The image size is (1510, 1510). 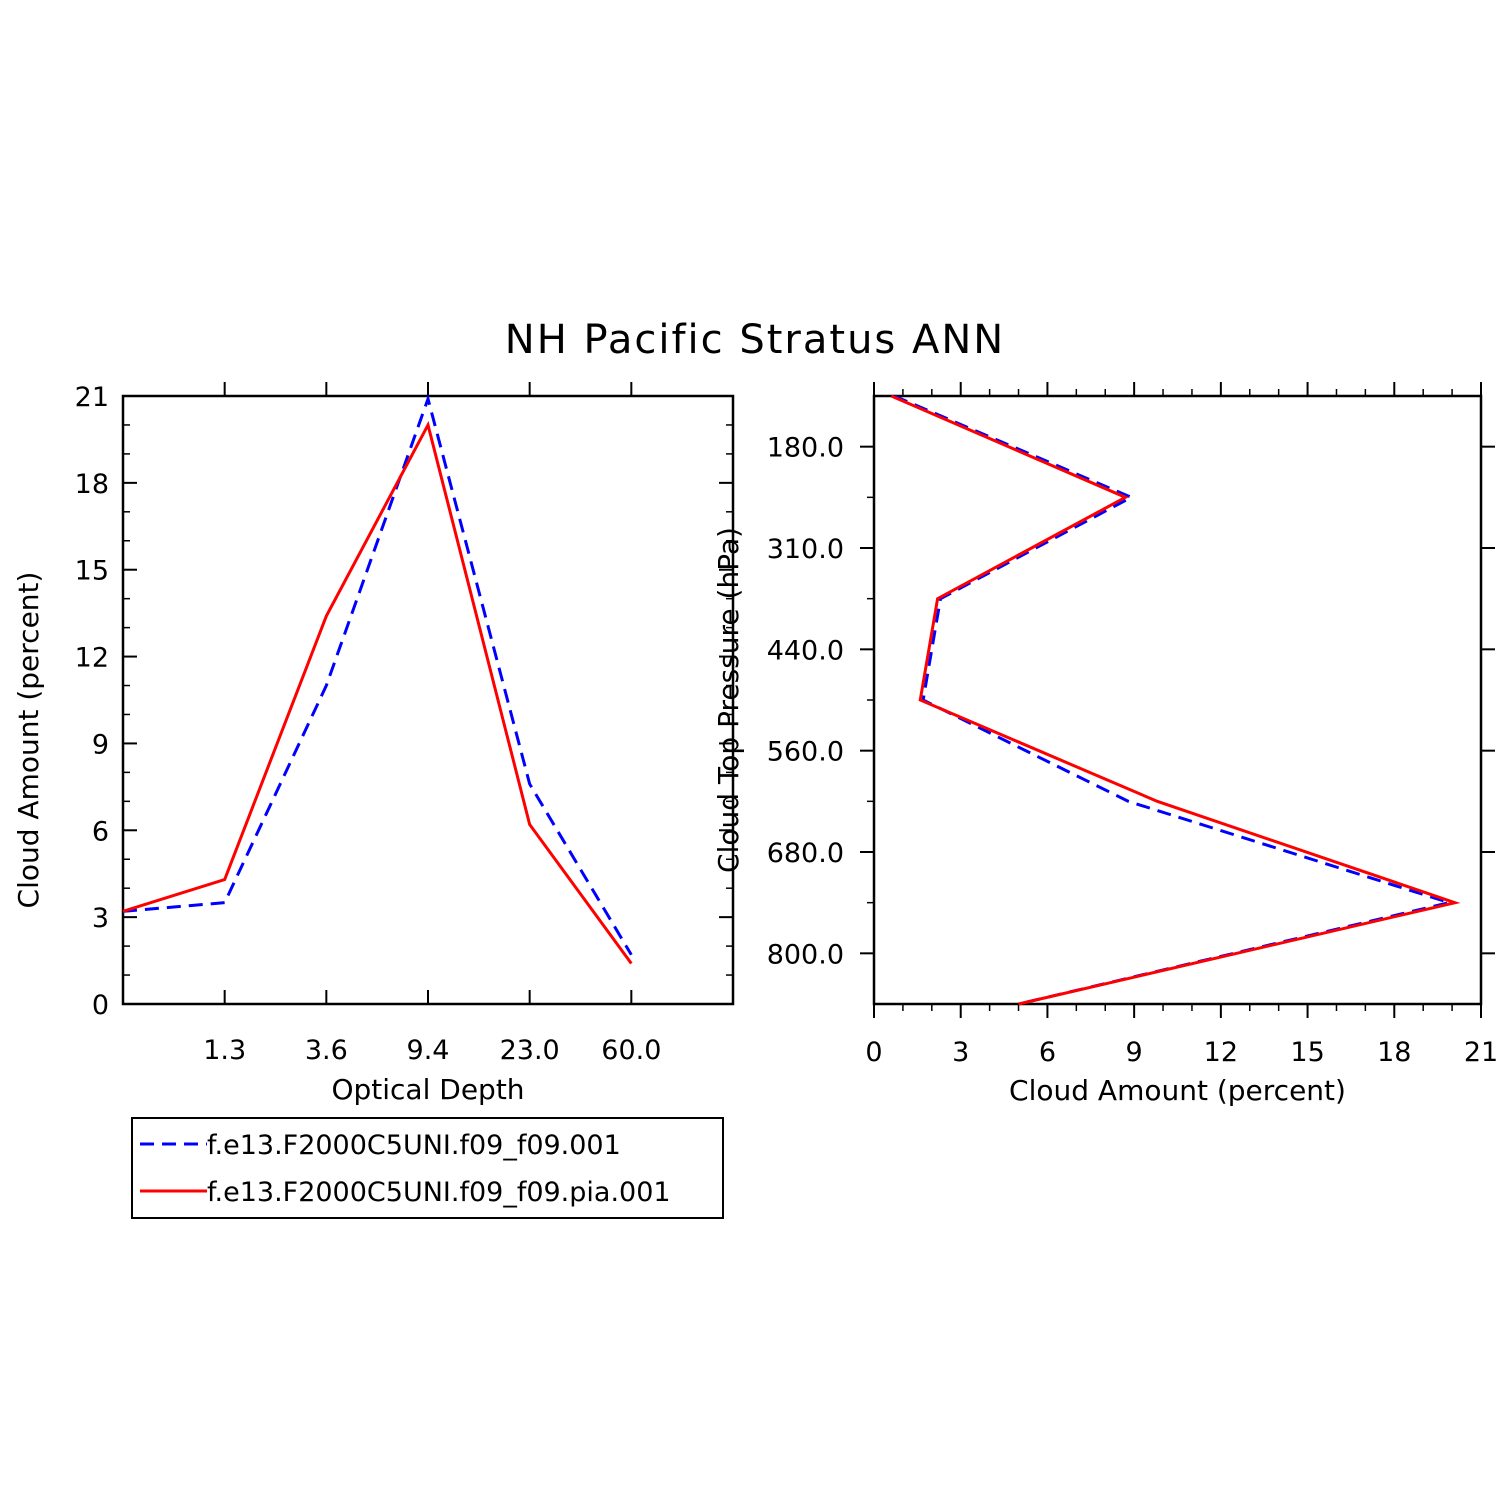 I want to click on y-tick-label-1: 15, so click(x=92, y=571).